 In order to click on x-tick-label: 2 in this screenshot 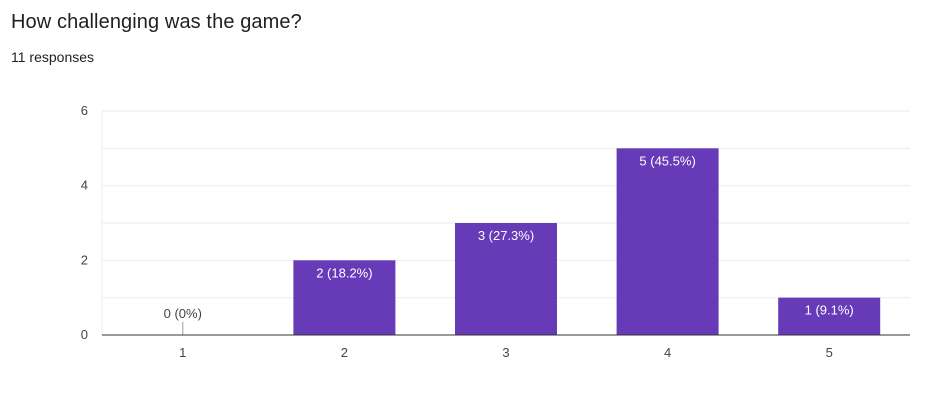, I will do `click(344, 352)`.